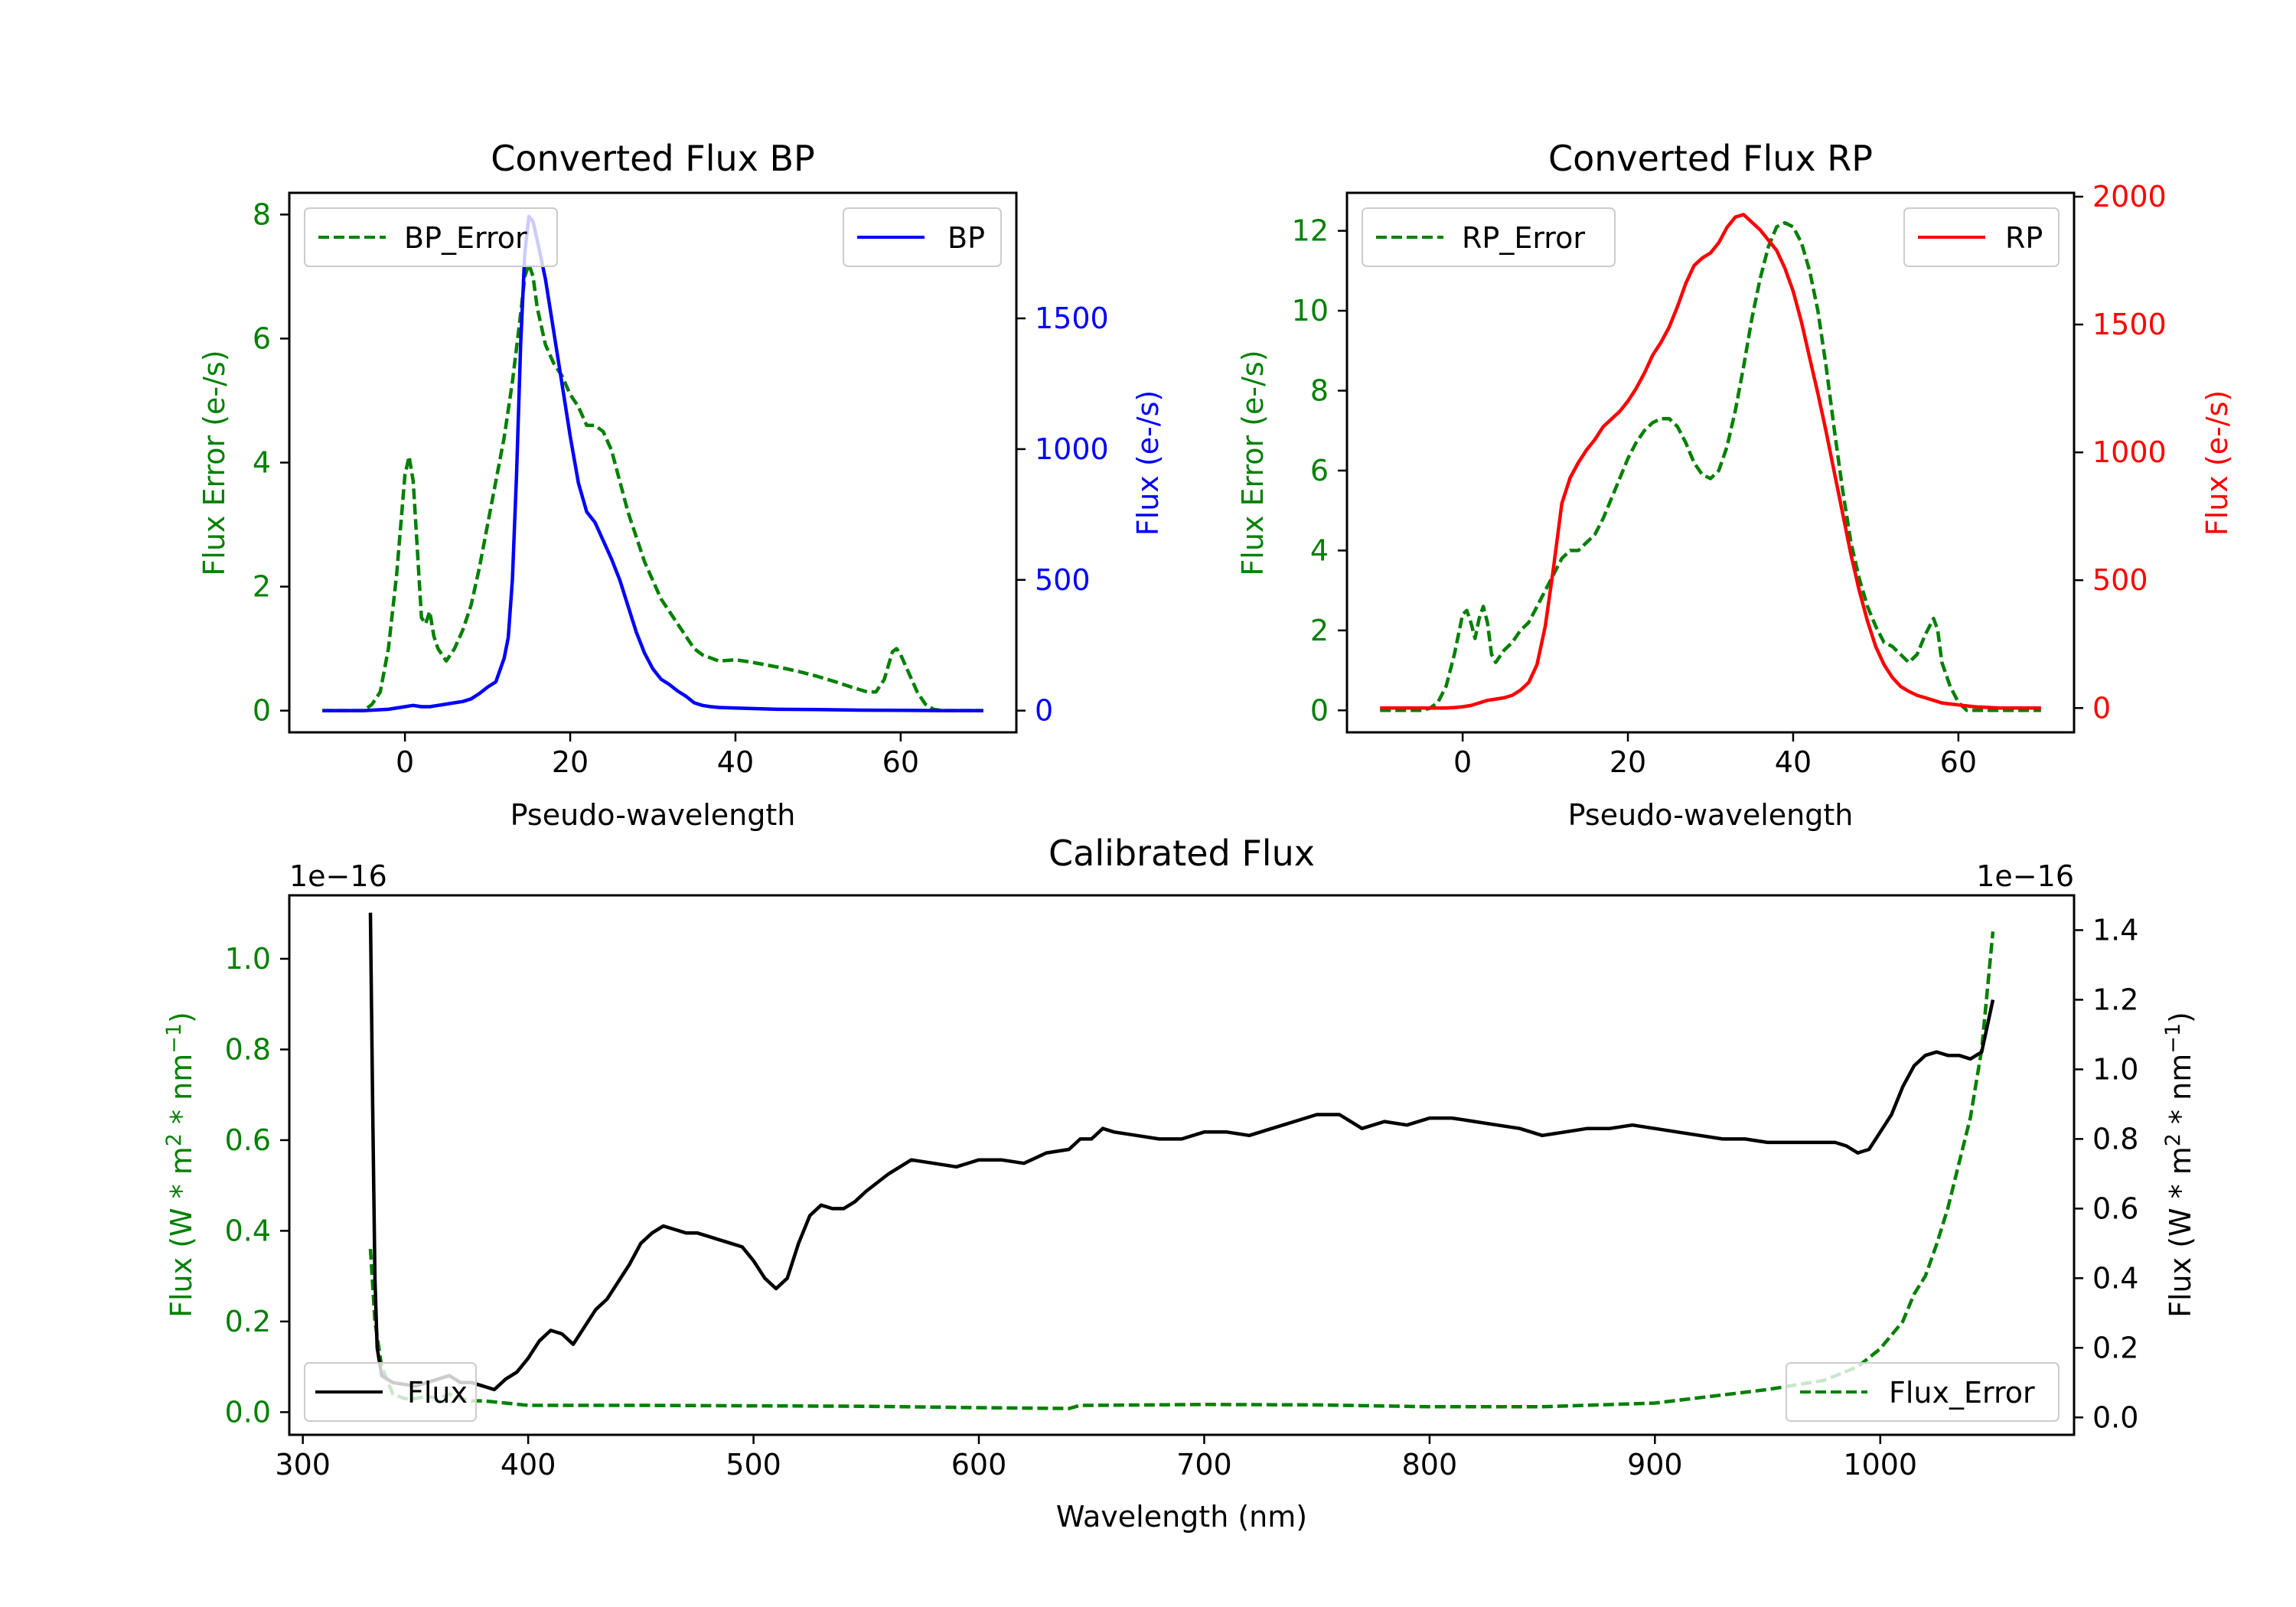 Image resolution: width=2296 pixels, height=1607 pixels. Describe the element at coordinates (174, 1038) in the screenshot. I see `cal-y-left-label-exp2: −1` at that location.